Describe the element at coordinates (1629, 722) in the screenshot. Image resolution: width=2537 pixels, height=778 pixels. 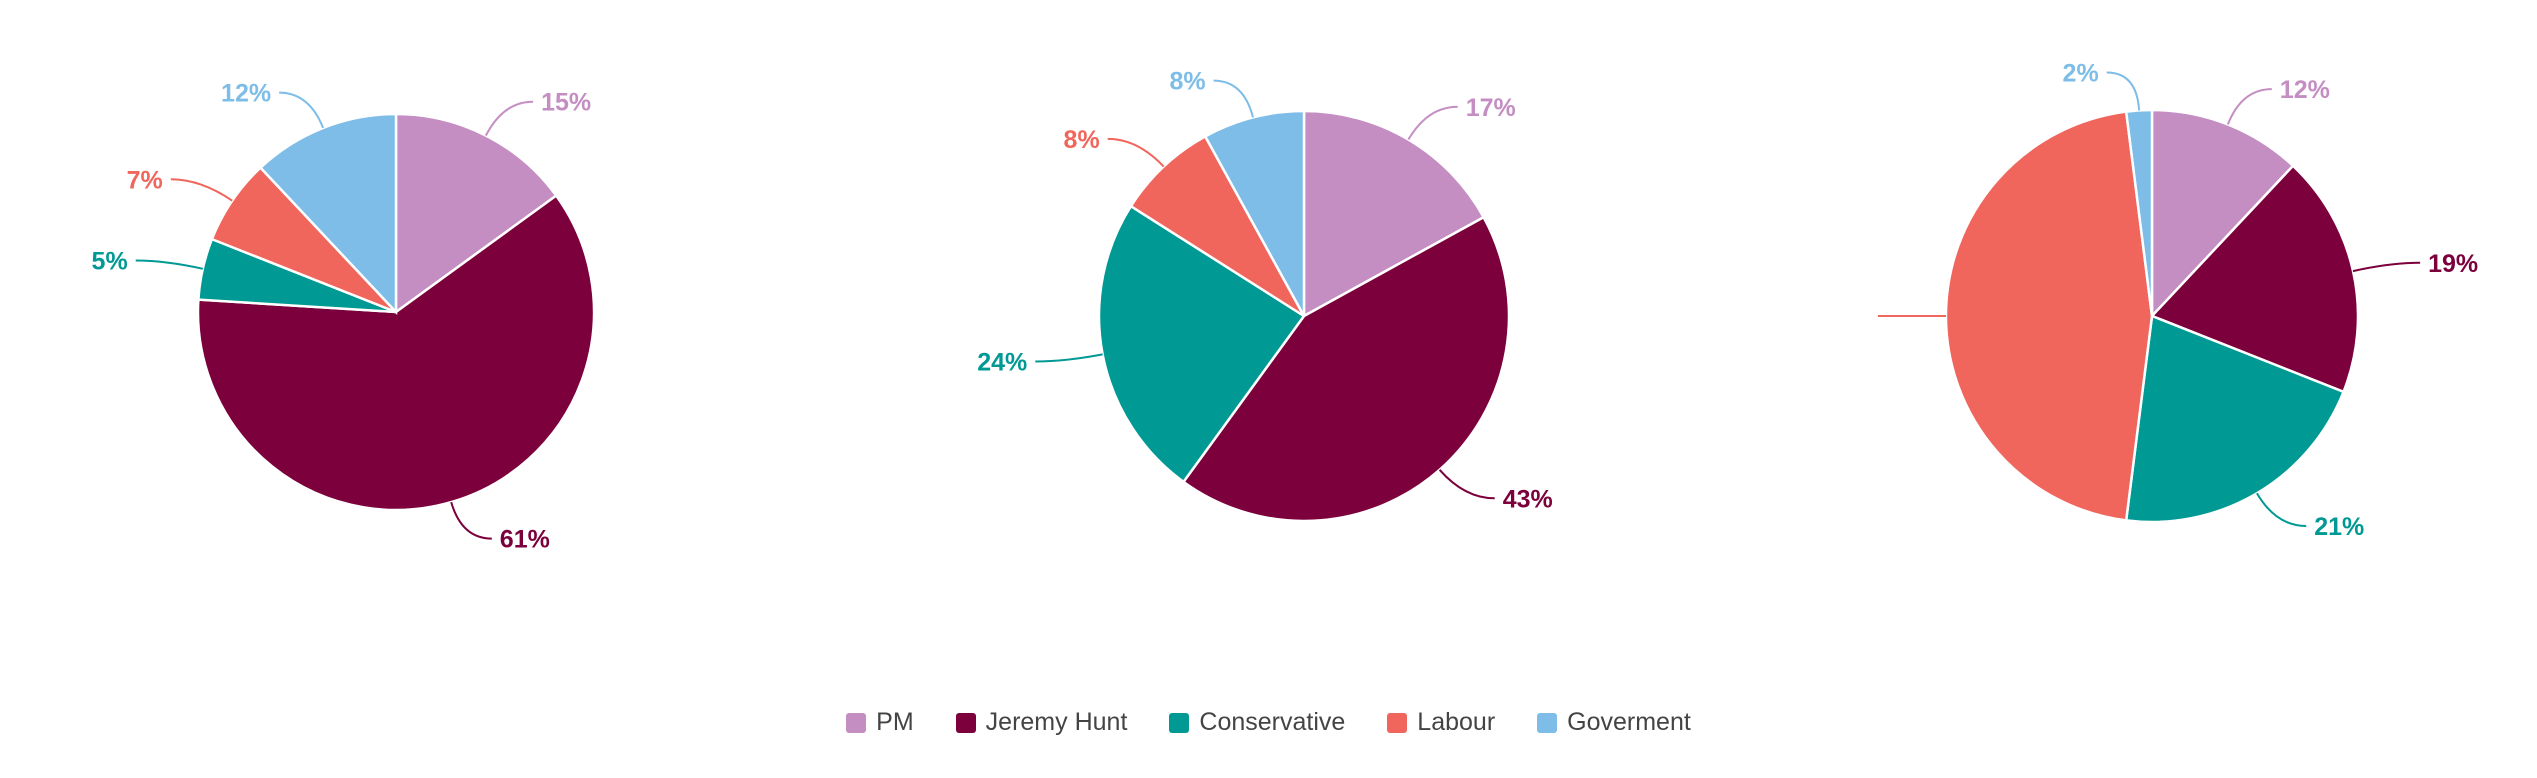
I see `legend-label: Goverment` at that location.